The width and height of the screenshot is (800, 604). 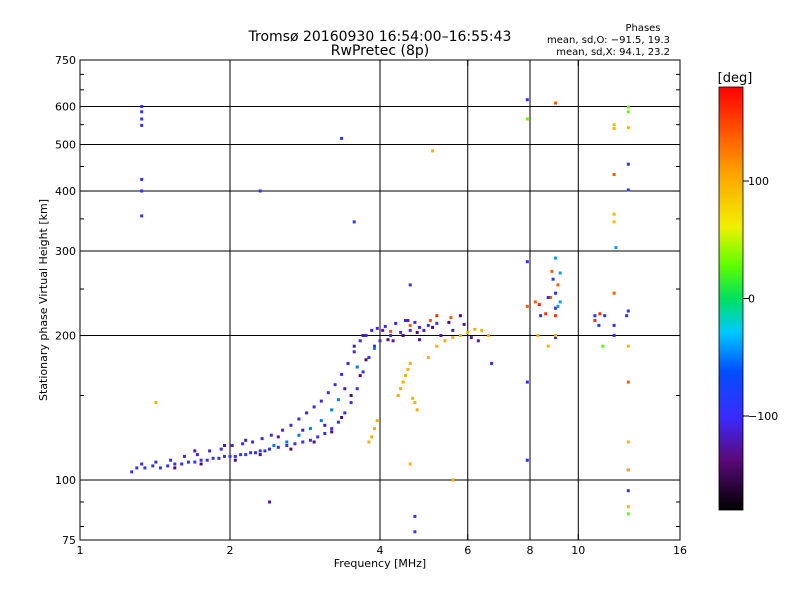 I want to click on y-tick-label: 200, so click(x=65, y=336).